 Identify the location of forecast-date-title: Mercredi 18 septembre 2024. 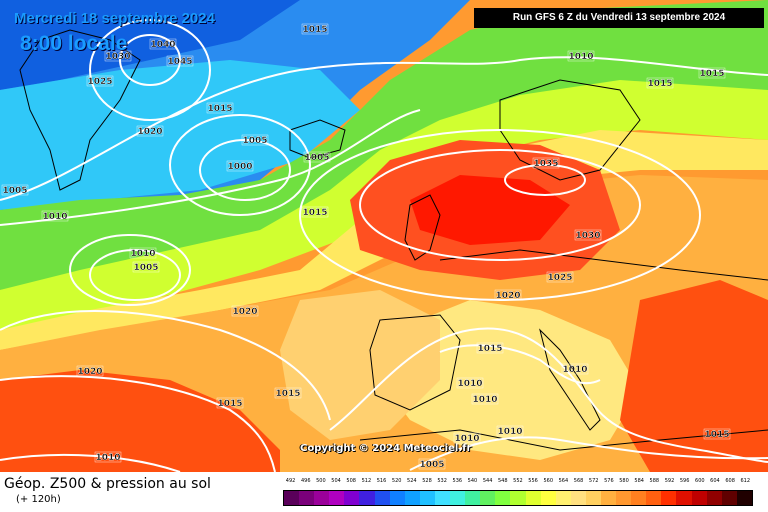
(114, 18).